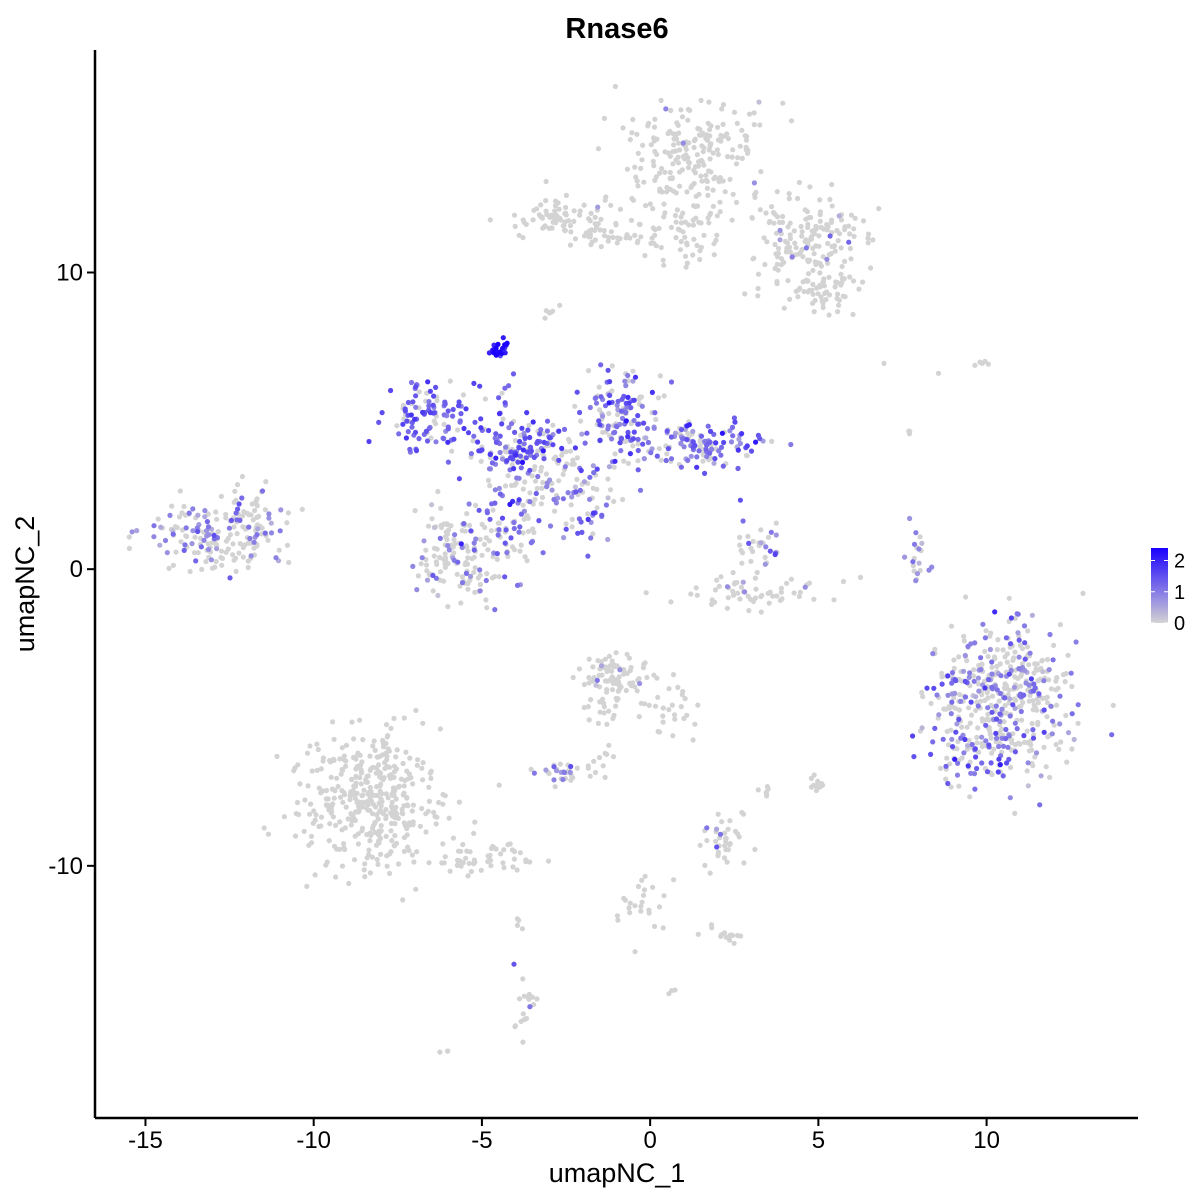 Image resolution: width=1200 pixels, height=1200 pixels. What do you see at coordinates (1179, 593) in the screenshot?
I see `colorbar-tick-label: 1` at bounding box center [1179, 593].